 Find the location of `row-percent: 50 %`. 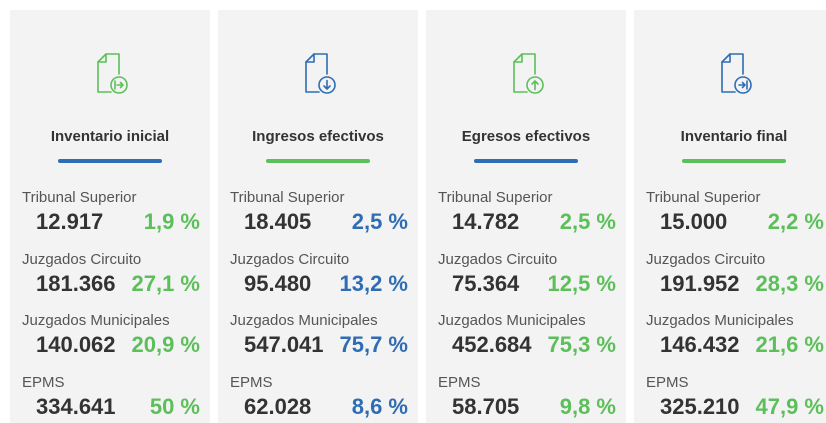

row-percent: 50 % is located at coordinates (174, 406).